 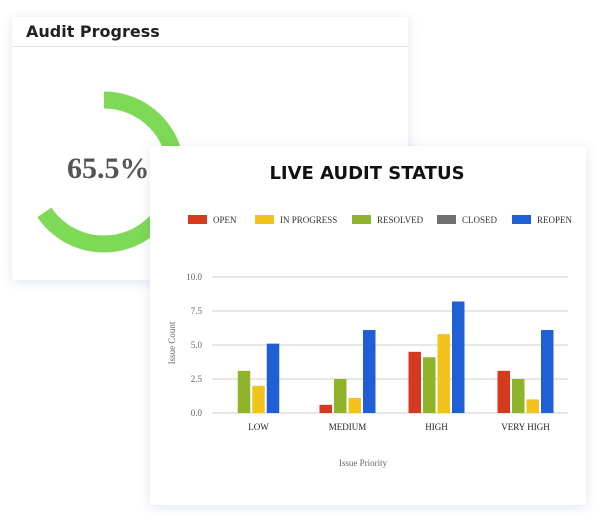 I want to click on x-tick-label: VERY HIGH, so click(x=525, y=427).